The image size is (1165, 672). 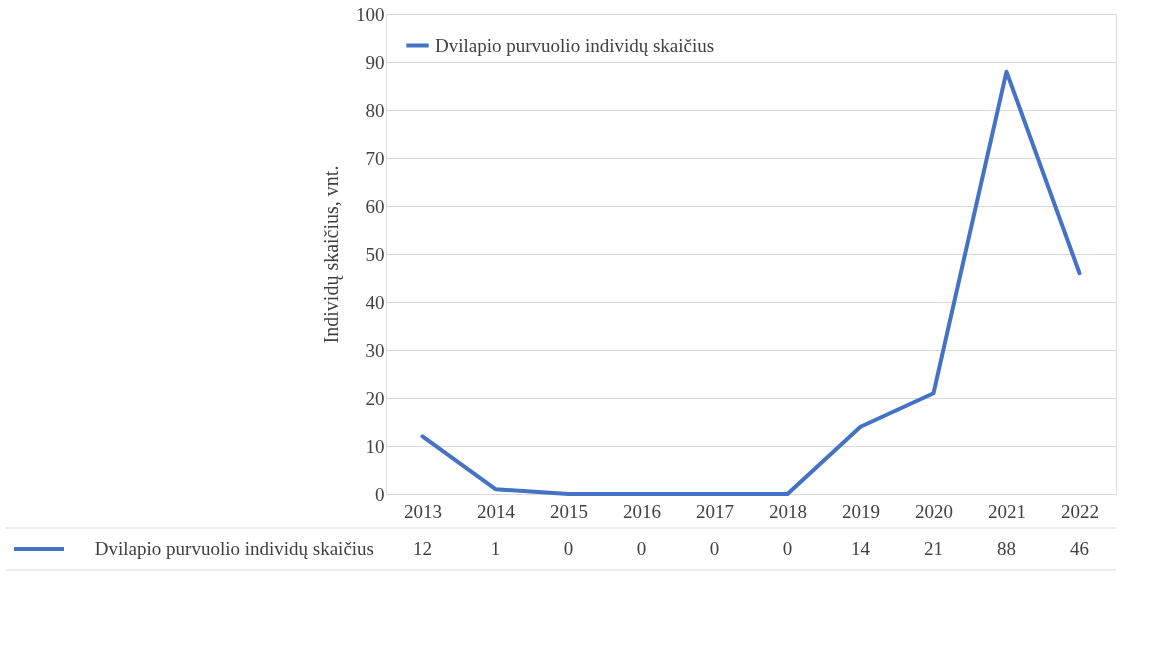 I want to click on data-label: 46, so click(x=1079, y=548).